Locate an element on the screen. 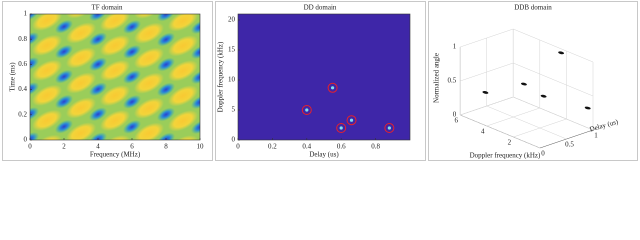  z-axis-label: Normalized angle is located at coordinates (437, 78).